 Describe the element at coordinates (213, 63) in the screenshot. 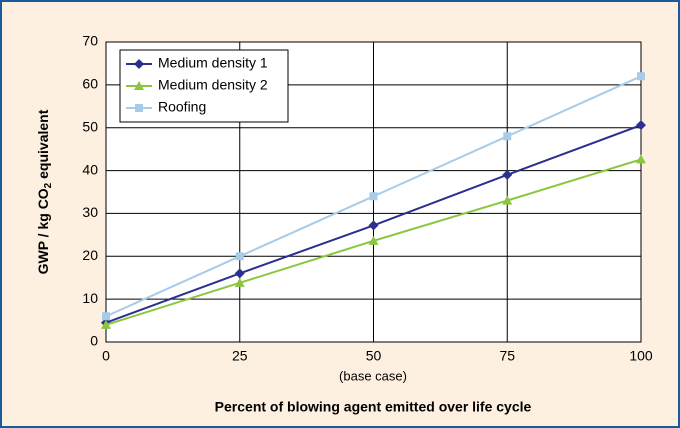

I see `legend-label: Medium density 1` at that location.